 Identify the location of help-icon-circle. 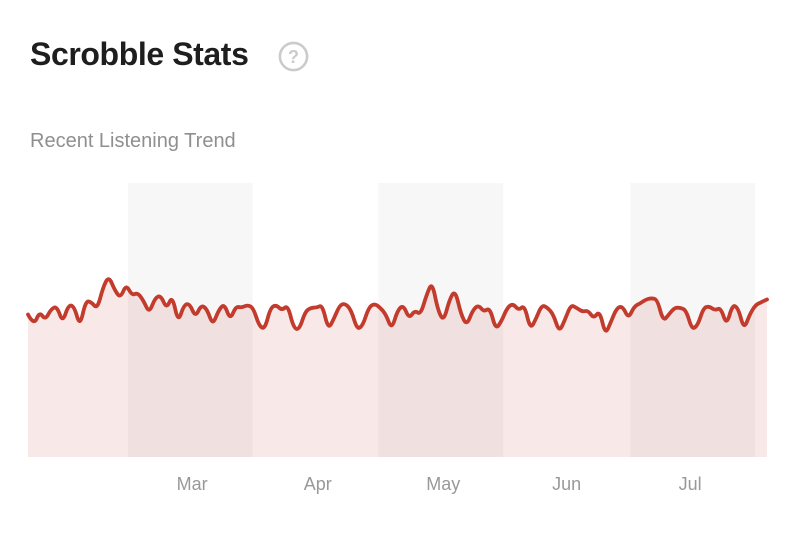
(293, 56).